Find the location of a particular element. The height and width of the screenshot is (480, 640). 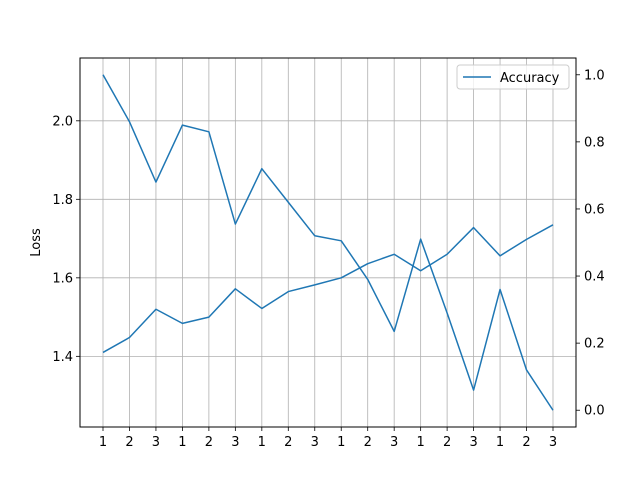

y-left-tick-label: 1.4 is located at coordinates (62, 357).